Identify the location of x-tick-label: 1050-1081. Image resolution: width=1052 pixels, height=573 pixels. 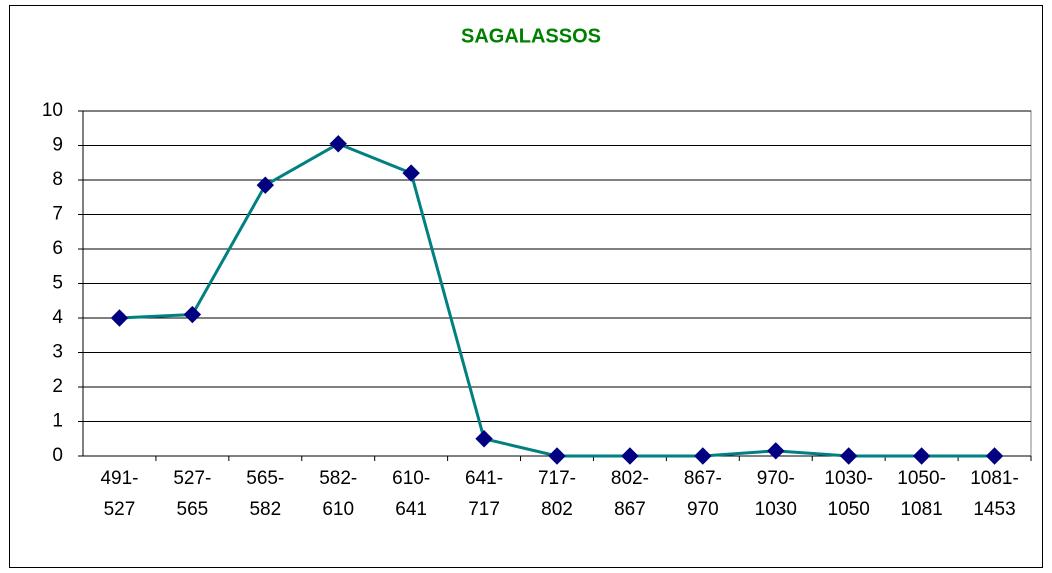
(921, 494).